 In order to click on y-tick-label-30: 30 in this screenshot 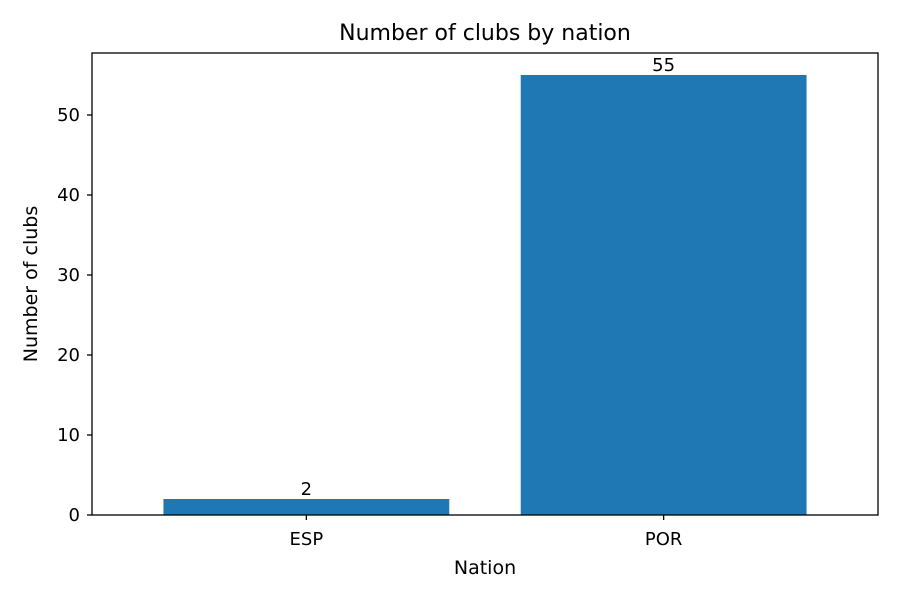, I will do `click(68, 275)`.